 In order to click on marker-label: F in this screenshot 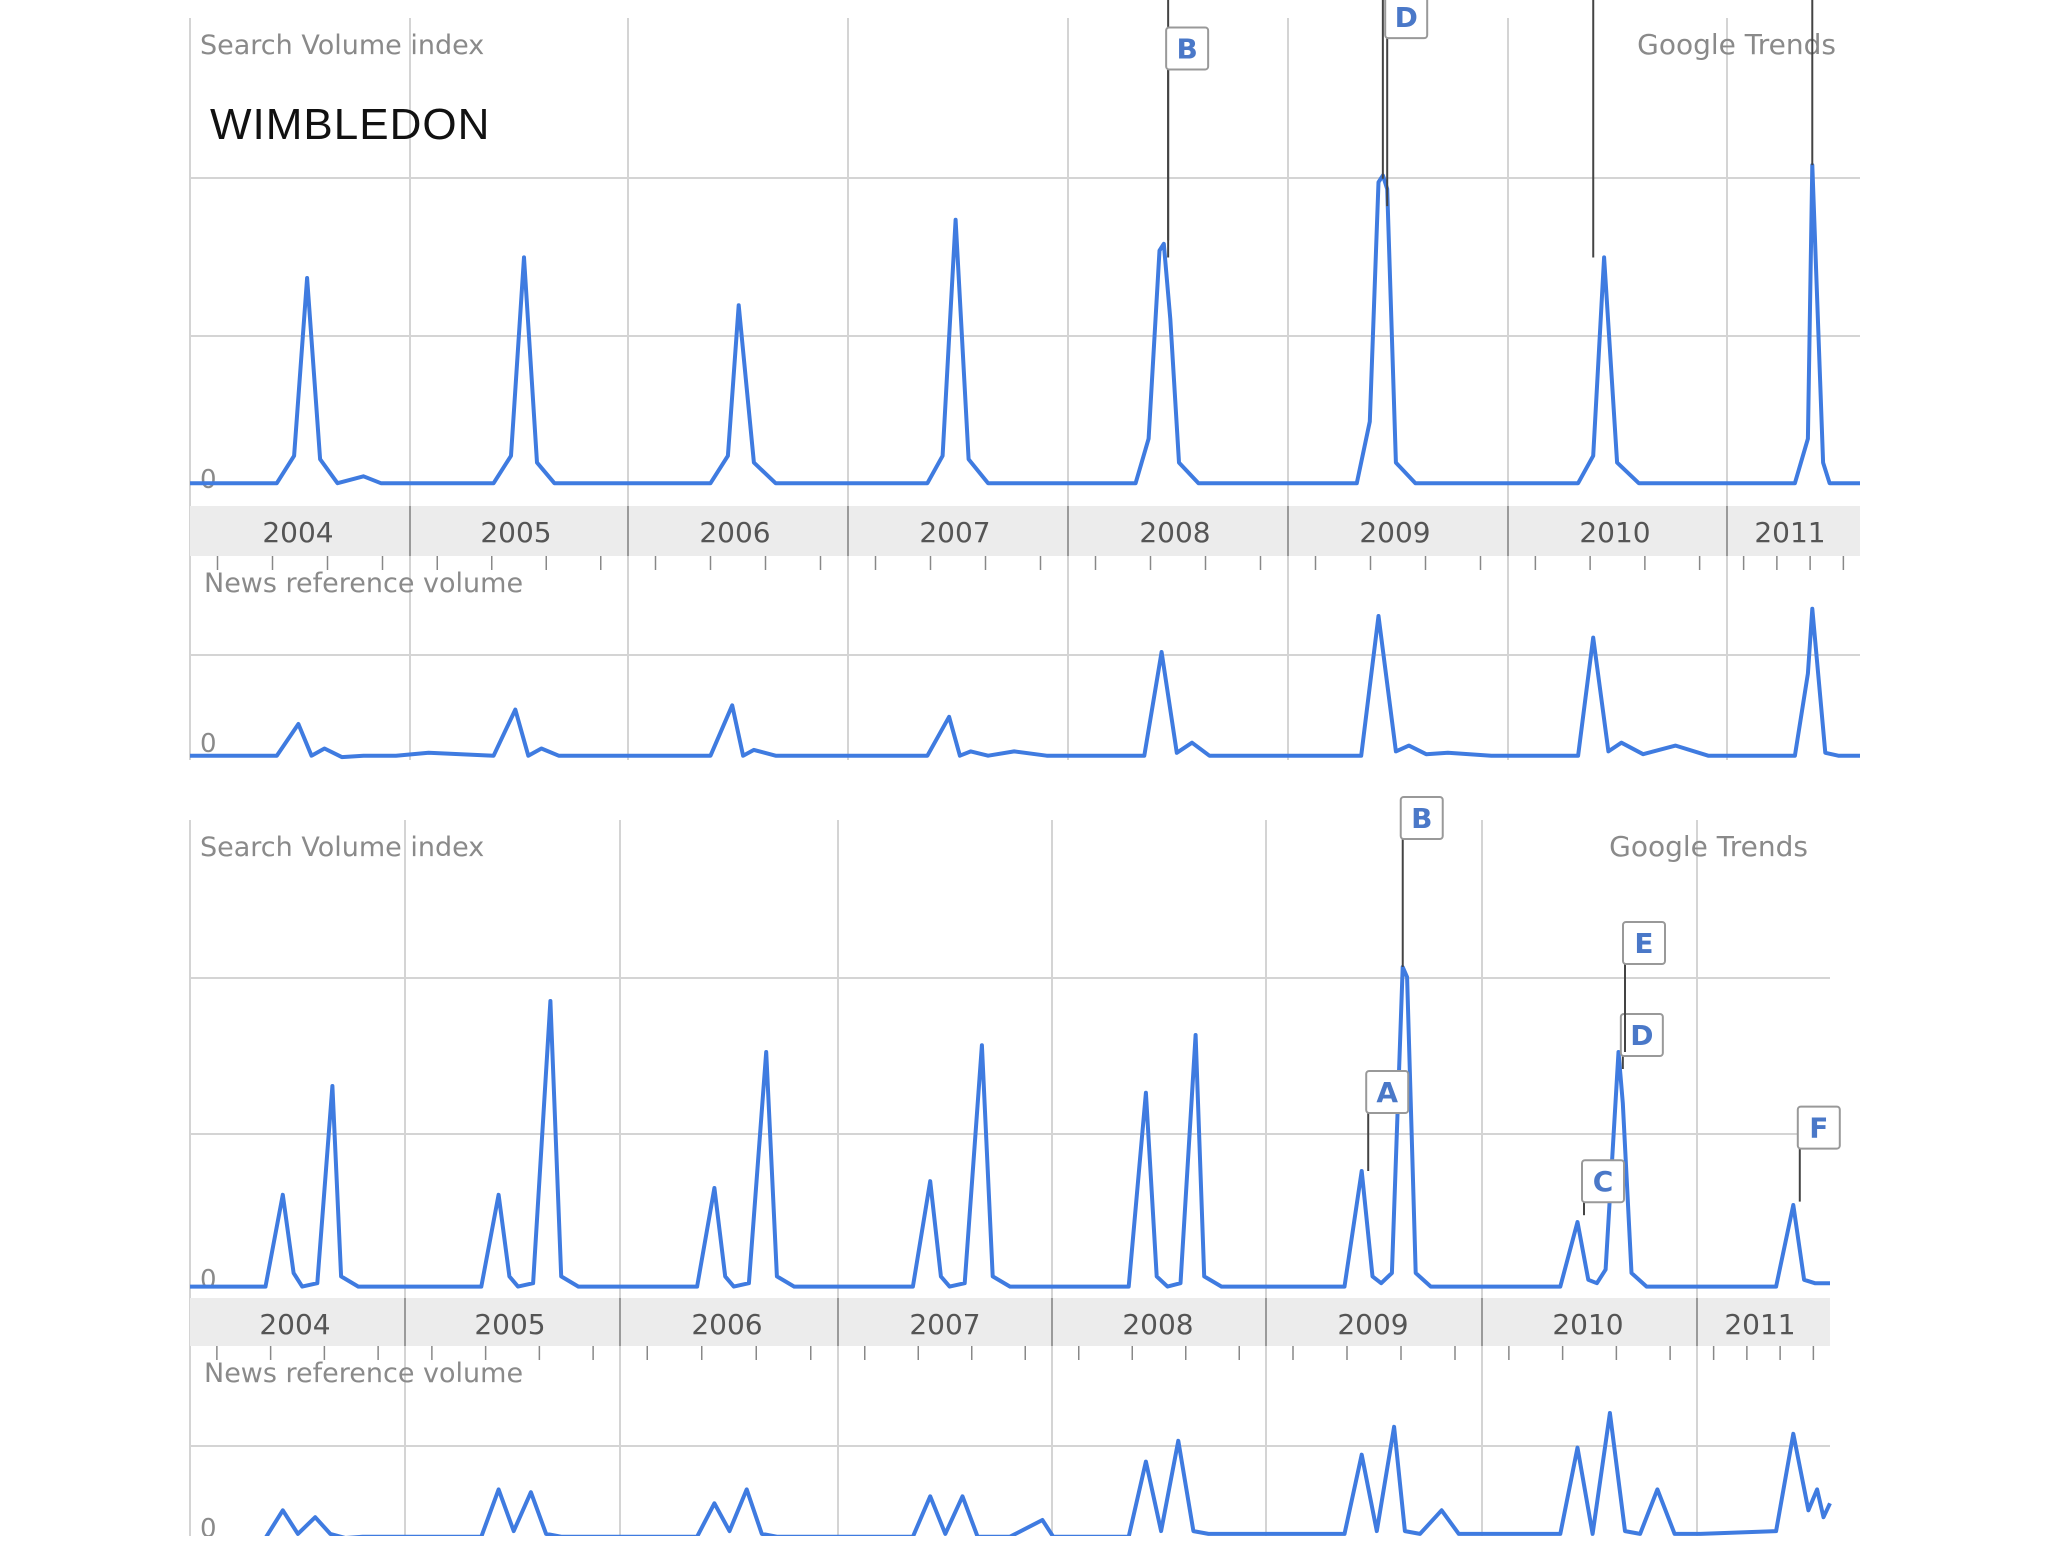, I will do `click(1818, 1128)`.